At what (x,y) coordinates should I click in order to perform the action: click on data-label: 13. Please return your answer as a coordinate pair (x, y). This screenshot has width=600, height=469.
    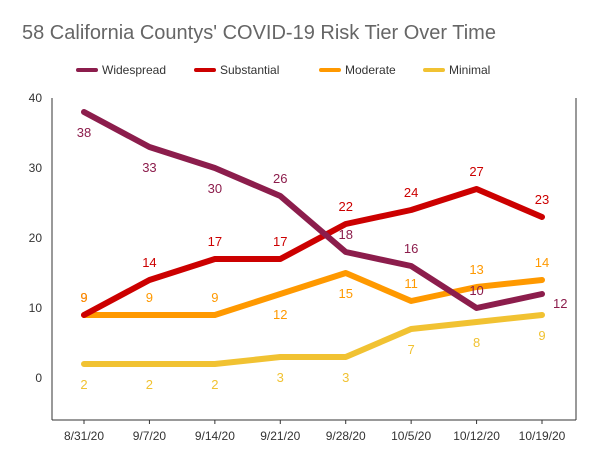
    Looking at the image, I should click on (476, 269).